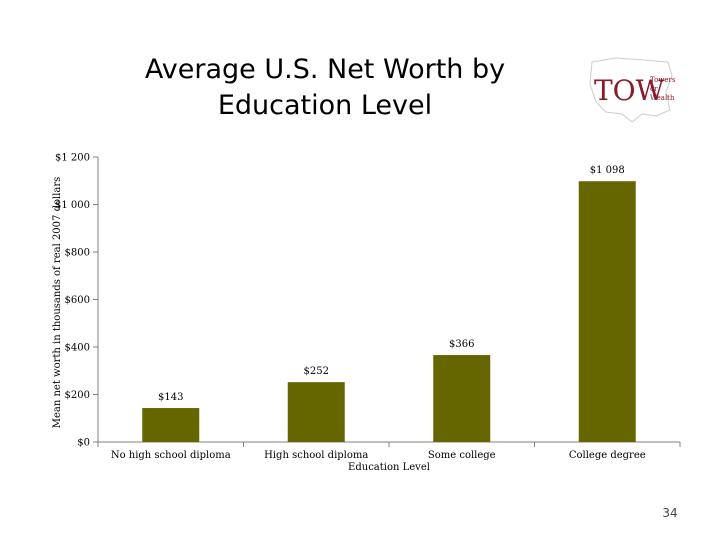 The width and height of the screenshot is (720, 540). I want to click on us-map-outline-icon, so click(631, 90).